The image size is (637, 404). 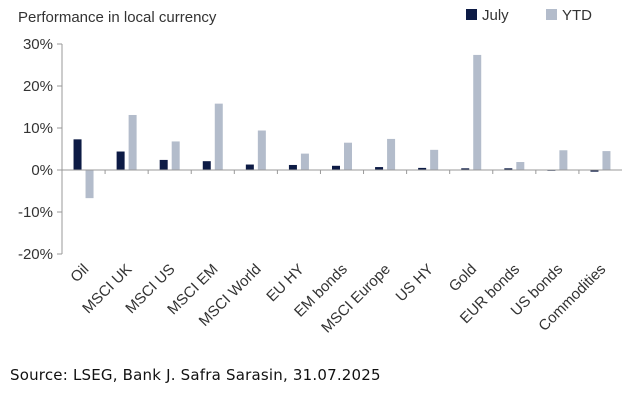 What do you see at coordinates (348, 156) in the screenshot?
I see `bar-ytd-em-bonds` at bounding box center [348, 156].